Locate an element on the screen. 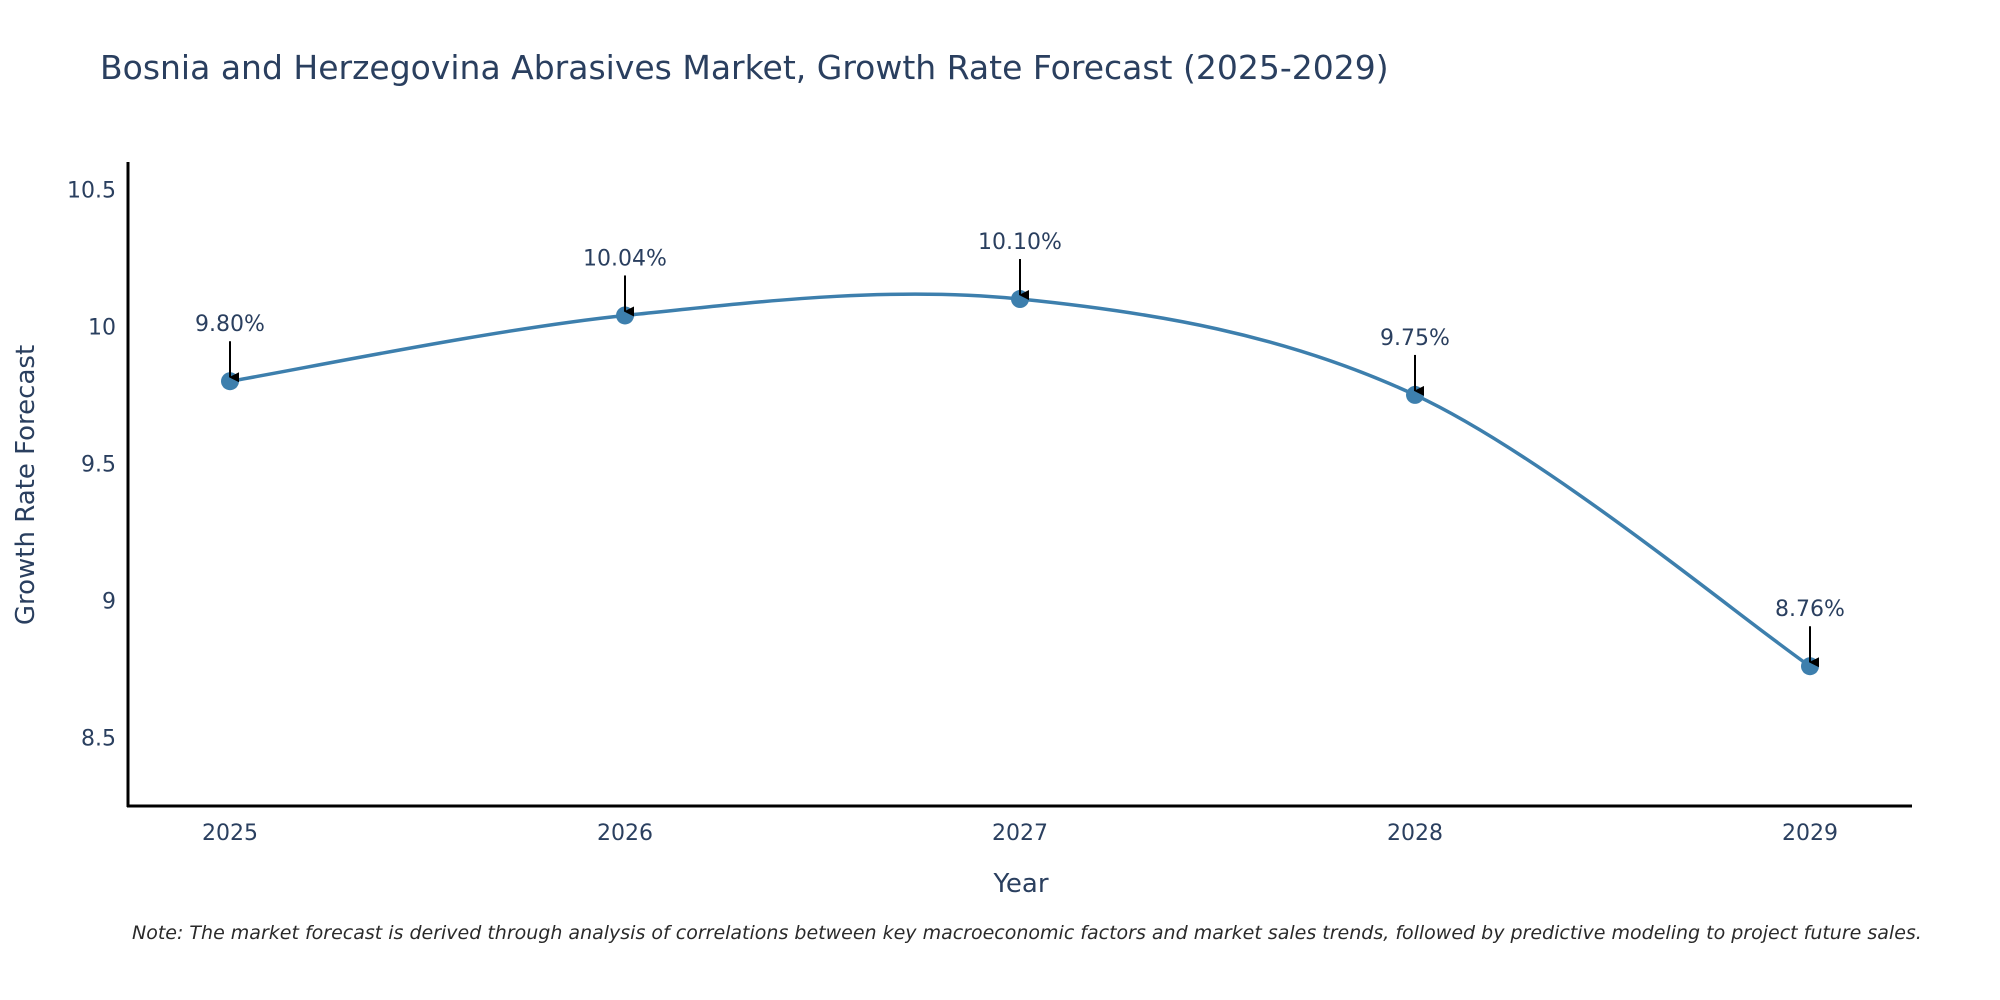  x-tick-label: 2028 is located at coordinates (1415, 833).